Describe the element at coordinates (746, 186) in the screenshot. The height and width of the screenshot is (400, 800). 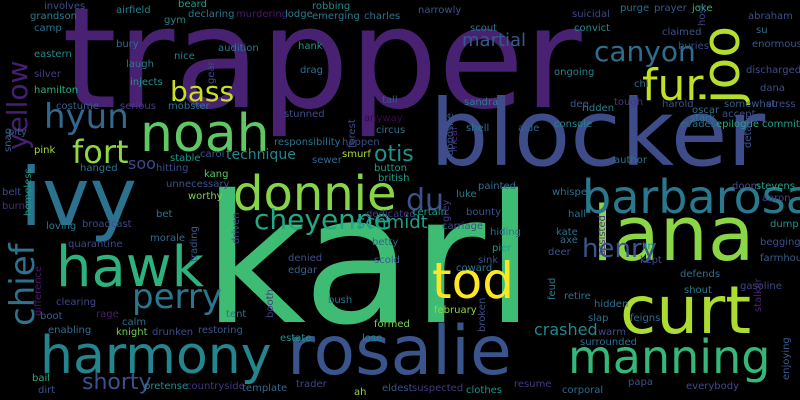
I see `word-doom: doom` at that location.